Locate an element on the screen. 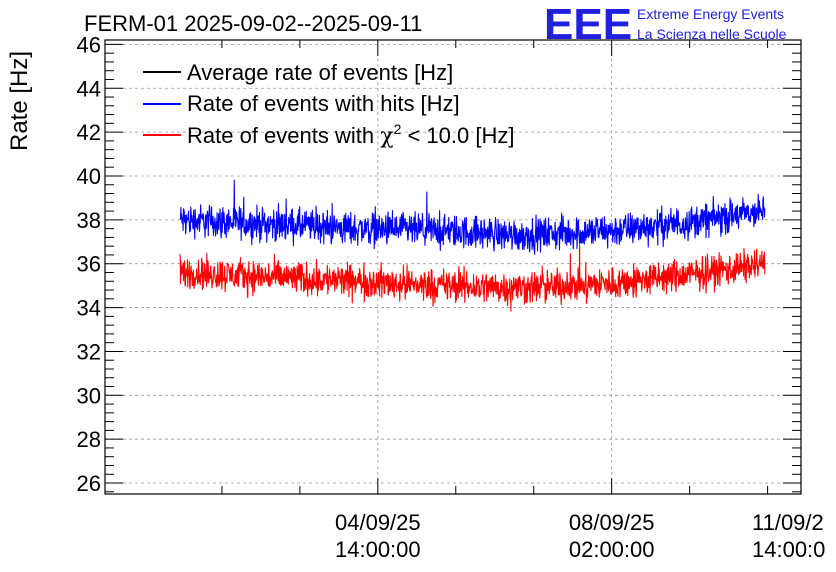 The height and width of the screenshot is (572, 836). logo-line-2: La Scienza nelle Scuole is located at coordinates (712, 34).